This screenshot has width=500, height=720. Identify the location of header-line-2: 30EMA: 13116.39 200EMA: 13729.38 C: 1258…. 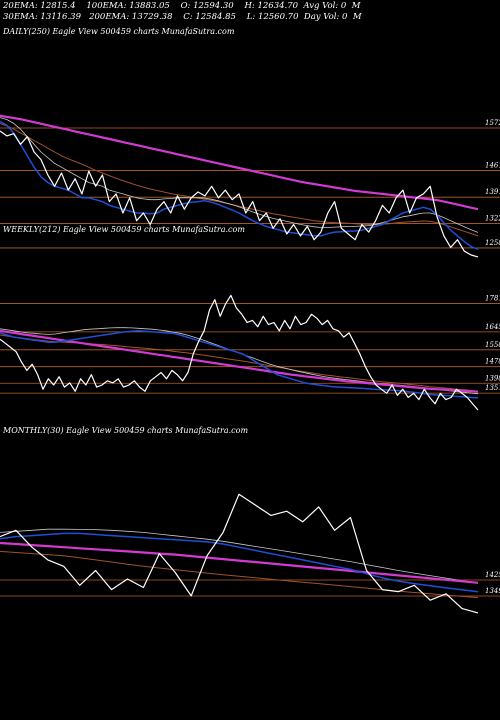
(182, 17).